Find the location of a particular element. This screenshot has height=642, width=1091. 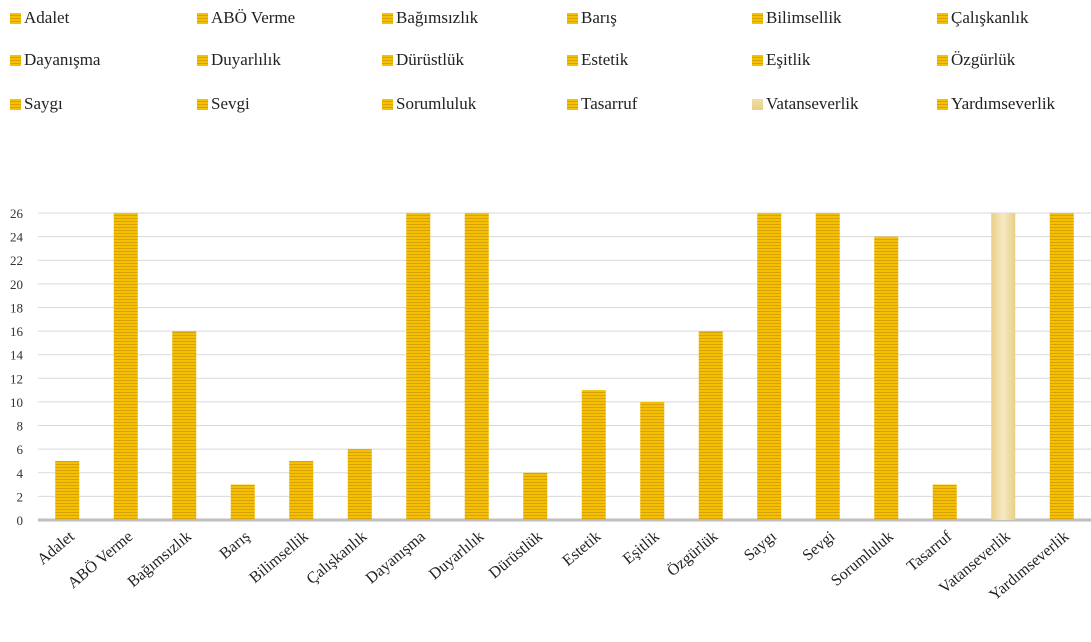

x-tick-label: Dayanışma is located at coordinates (396, 557).